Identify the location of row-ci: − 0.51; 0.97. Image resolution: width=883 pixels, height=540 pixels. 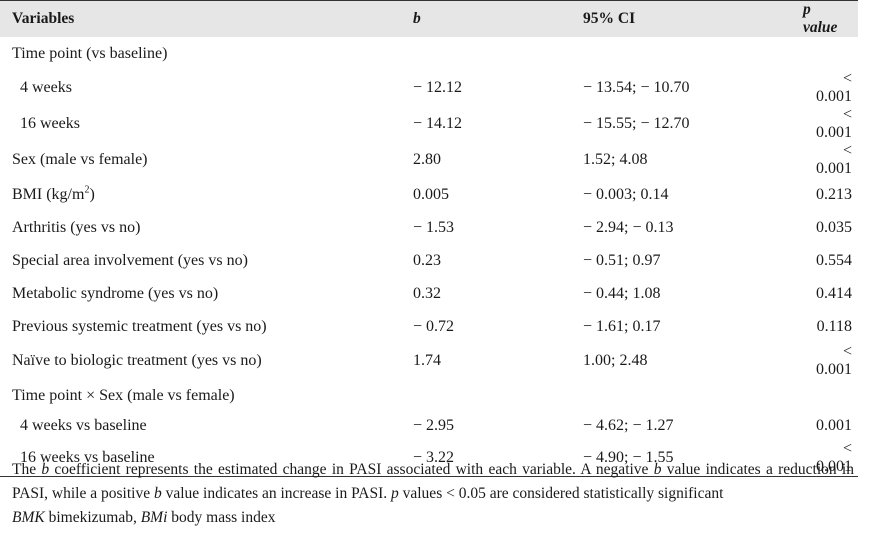
(622, 260).